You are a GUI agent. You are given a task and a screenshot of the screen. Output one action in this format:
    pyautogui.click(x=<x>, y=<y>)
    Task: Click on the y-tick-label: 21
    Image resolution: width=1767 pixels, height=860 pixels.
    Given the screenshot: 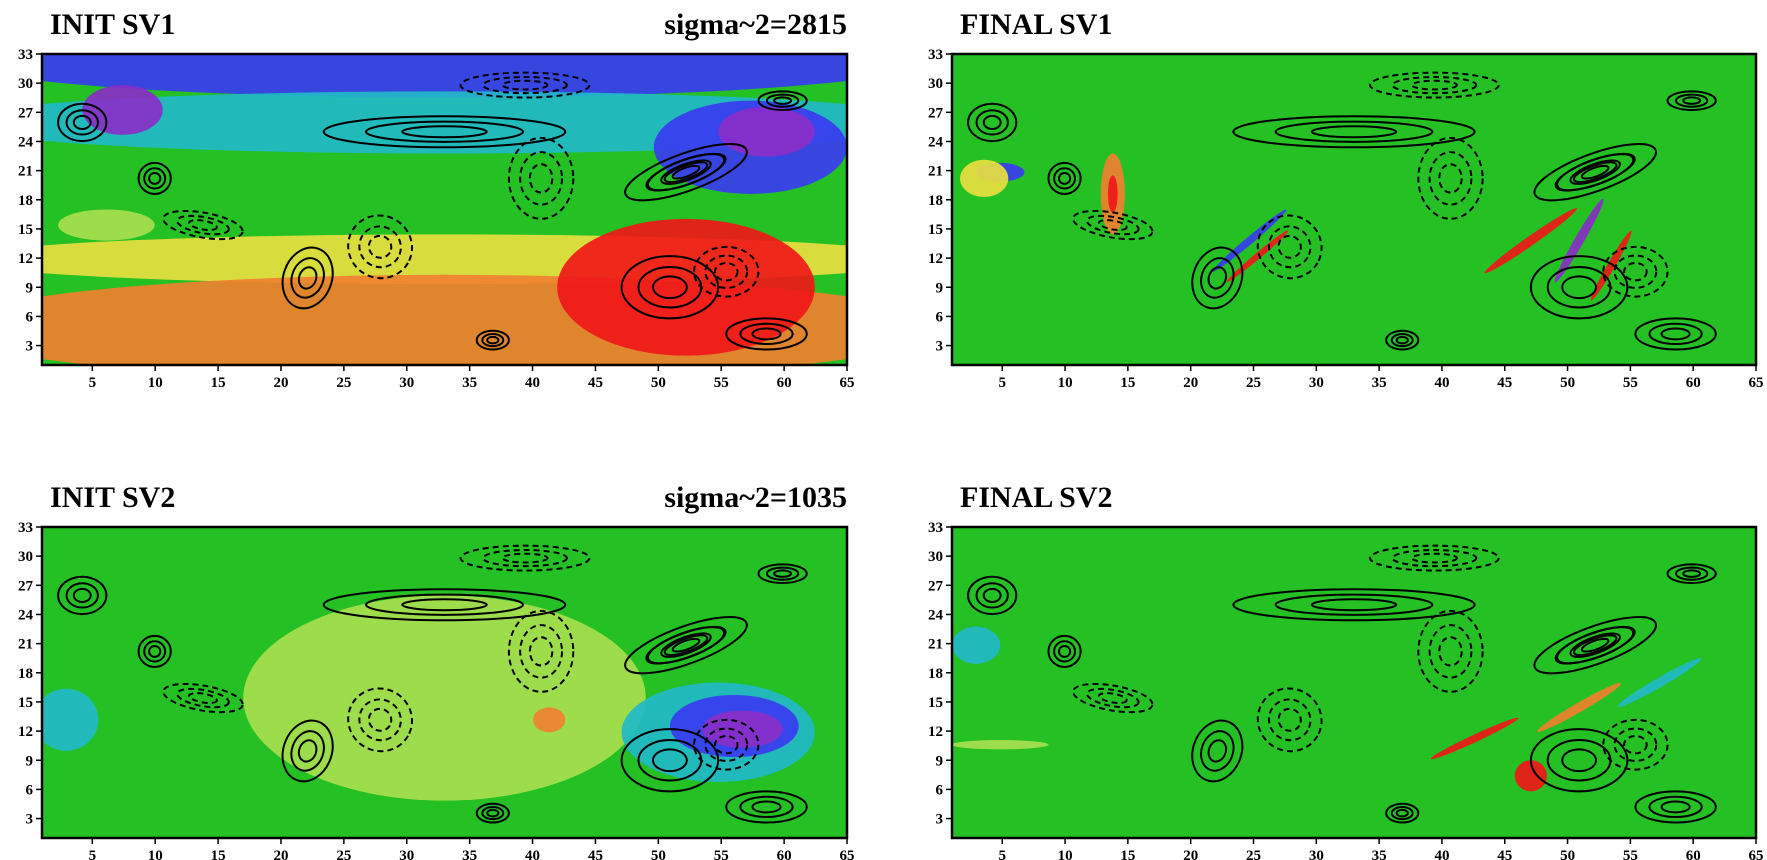 What is the action you would take?
    pyautogui.click(x=25, y=645)
    